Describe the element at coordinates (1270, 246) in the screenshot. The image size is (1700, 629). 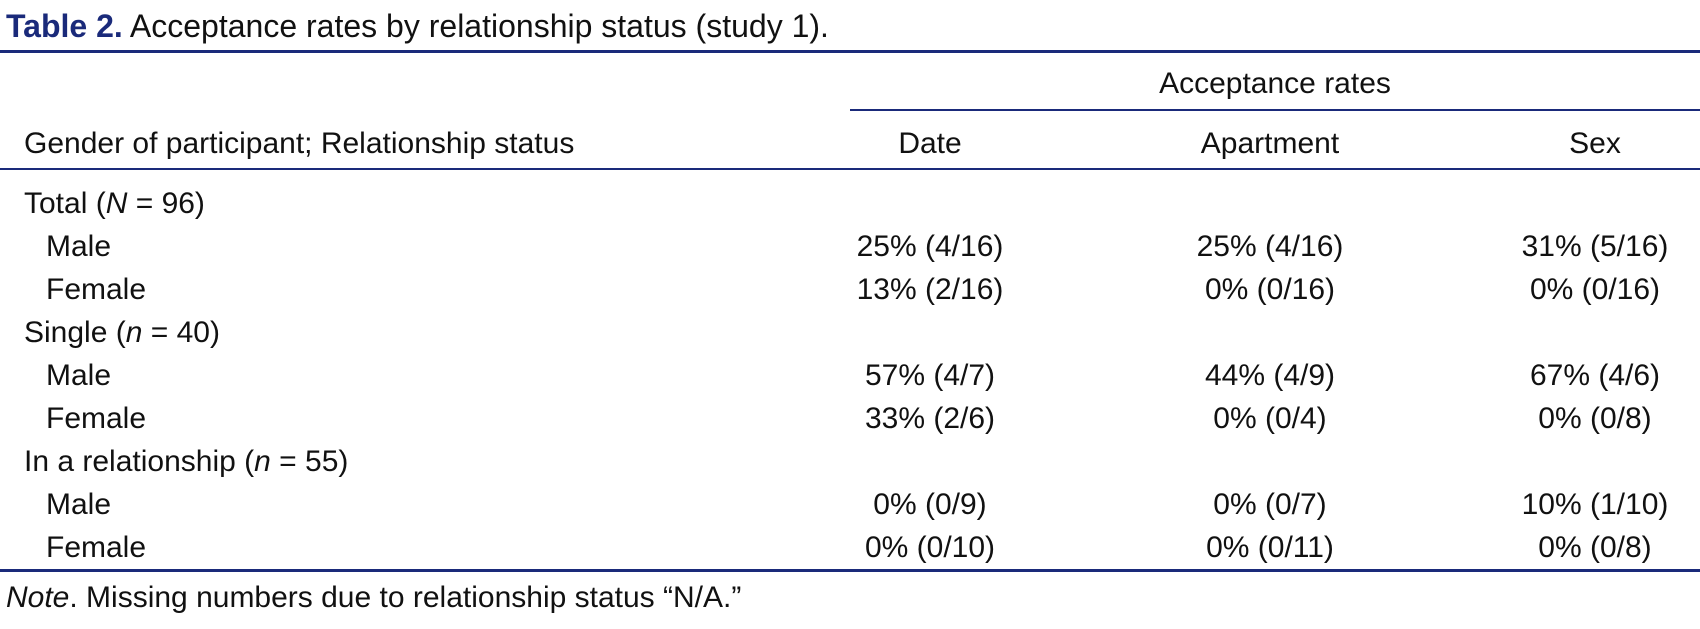
I see `apartment-cell: 25% (4/16)` at that location.